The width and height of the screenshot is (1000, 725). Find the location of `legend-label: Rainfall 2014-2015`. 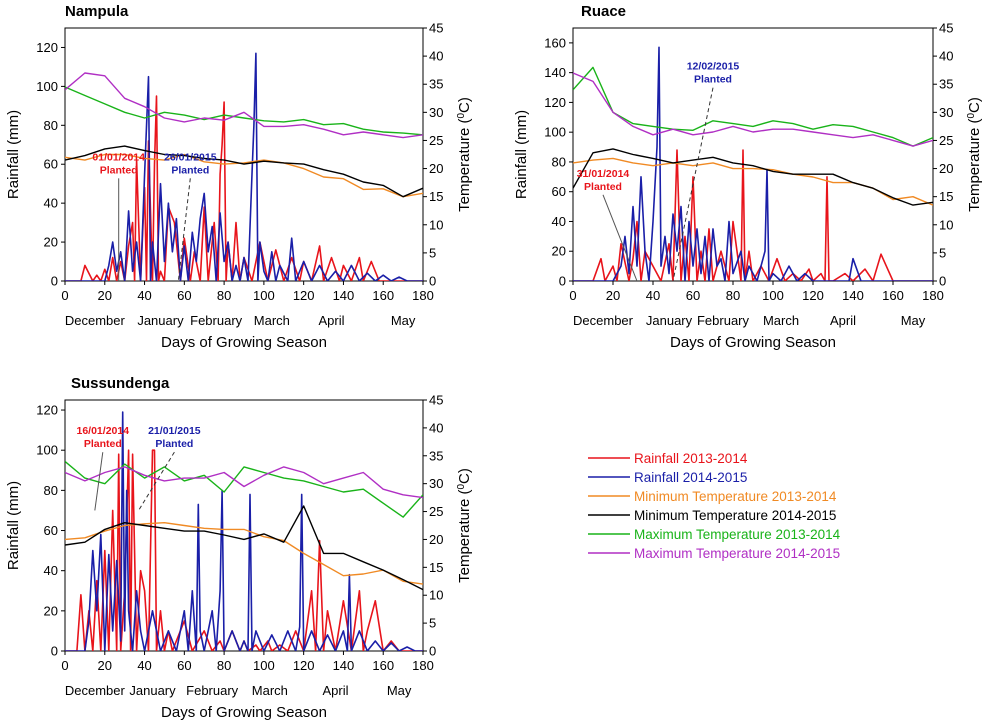

legend-label: Rainfall 2014-2015 is located at coordinates (690, 477).